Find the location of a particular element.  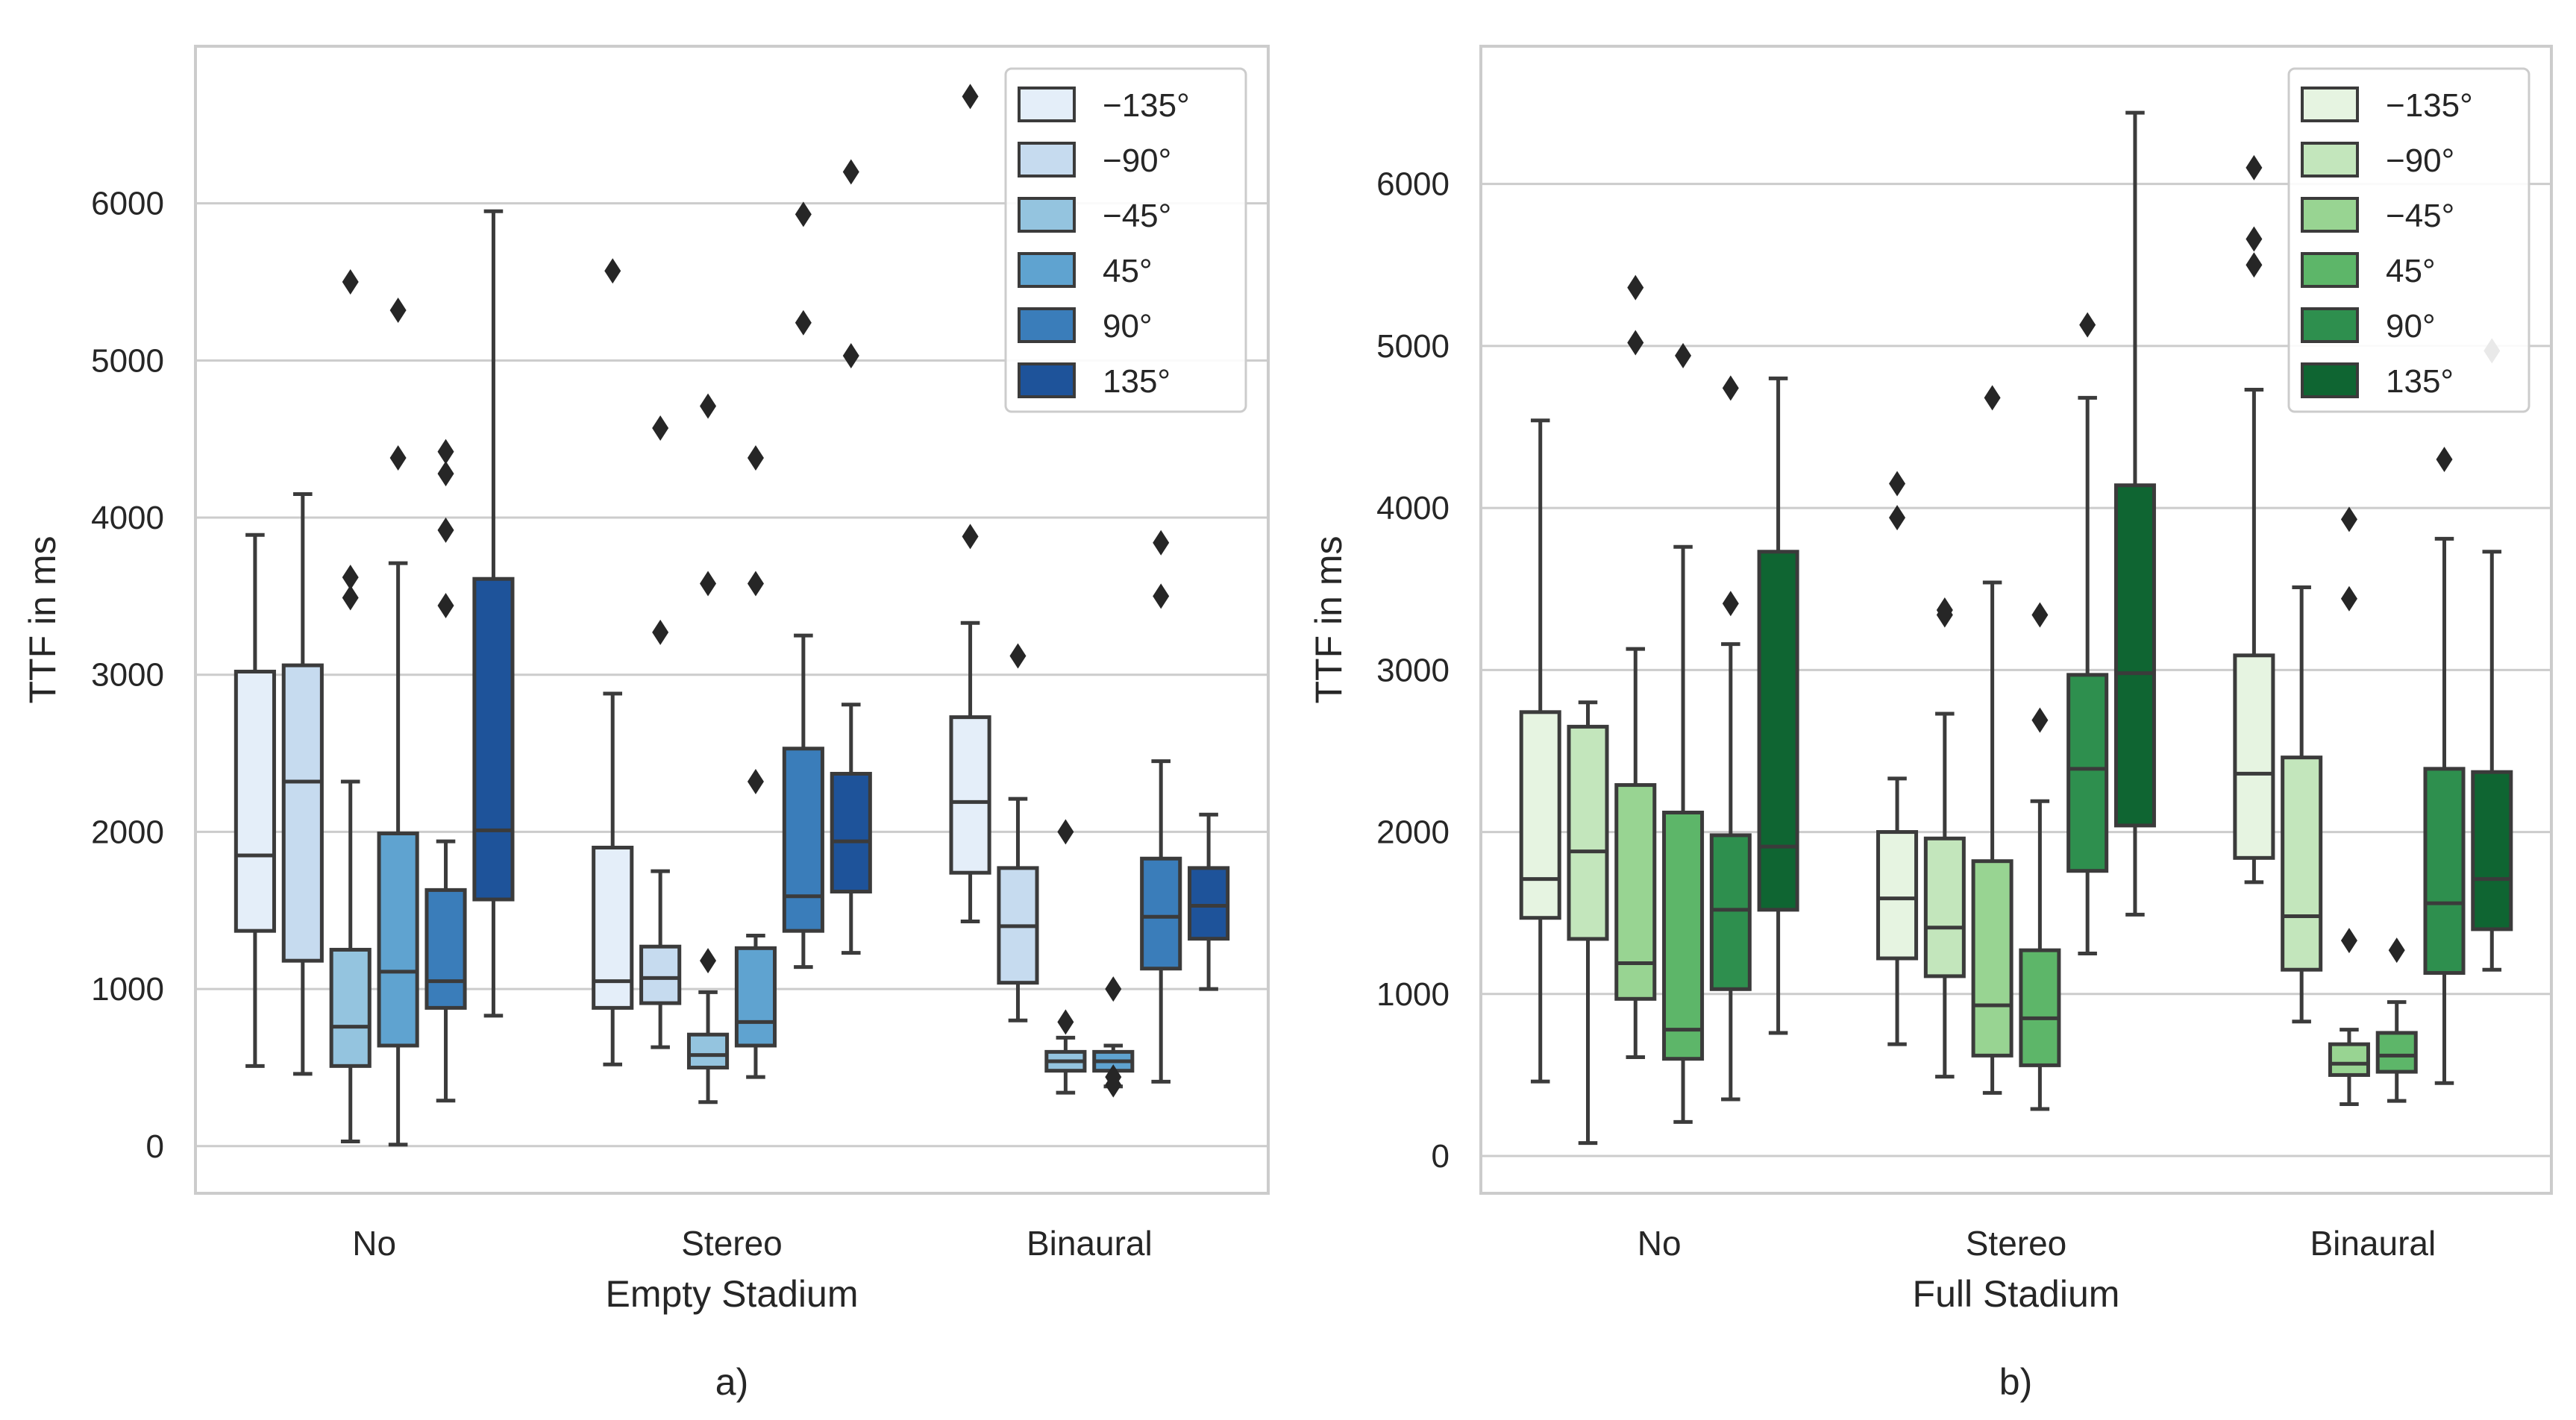

panel-caption: b) is located at coordinates (2015, 1382).